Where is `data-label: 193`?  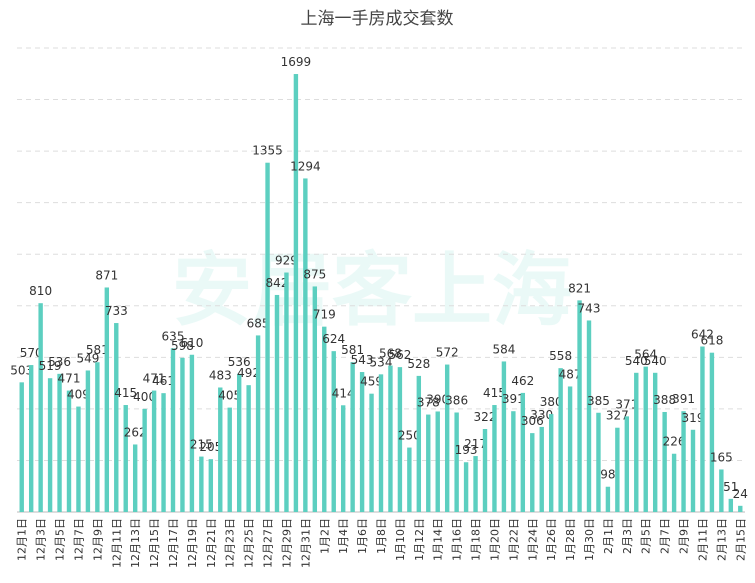
data-label: 193 is located at coordinates (466, 450).